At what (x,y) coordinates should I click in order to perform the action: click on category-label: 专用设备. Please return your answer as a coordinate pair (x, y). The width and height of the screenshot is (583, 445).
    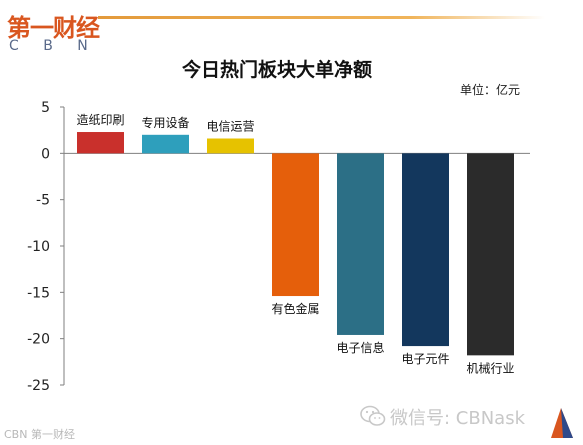
    Looking at the image, I should click on (165, 122).